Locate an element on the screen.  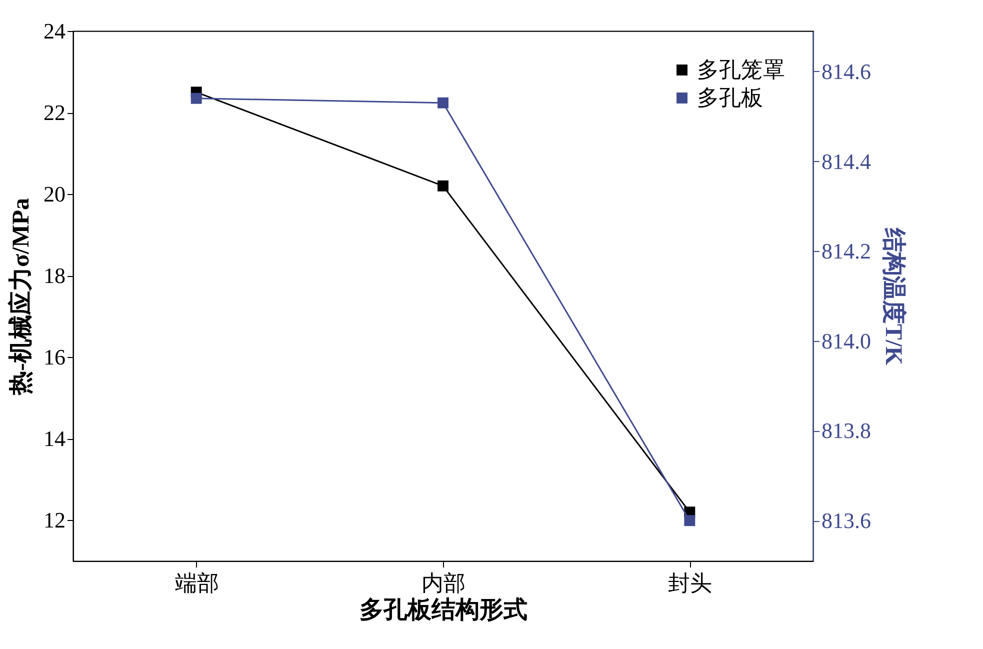
y-axis-title: 热-机械应力σ/MPa is located at coordinates (21, 297).